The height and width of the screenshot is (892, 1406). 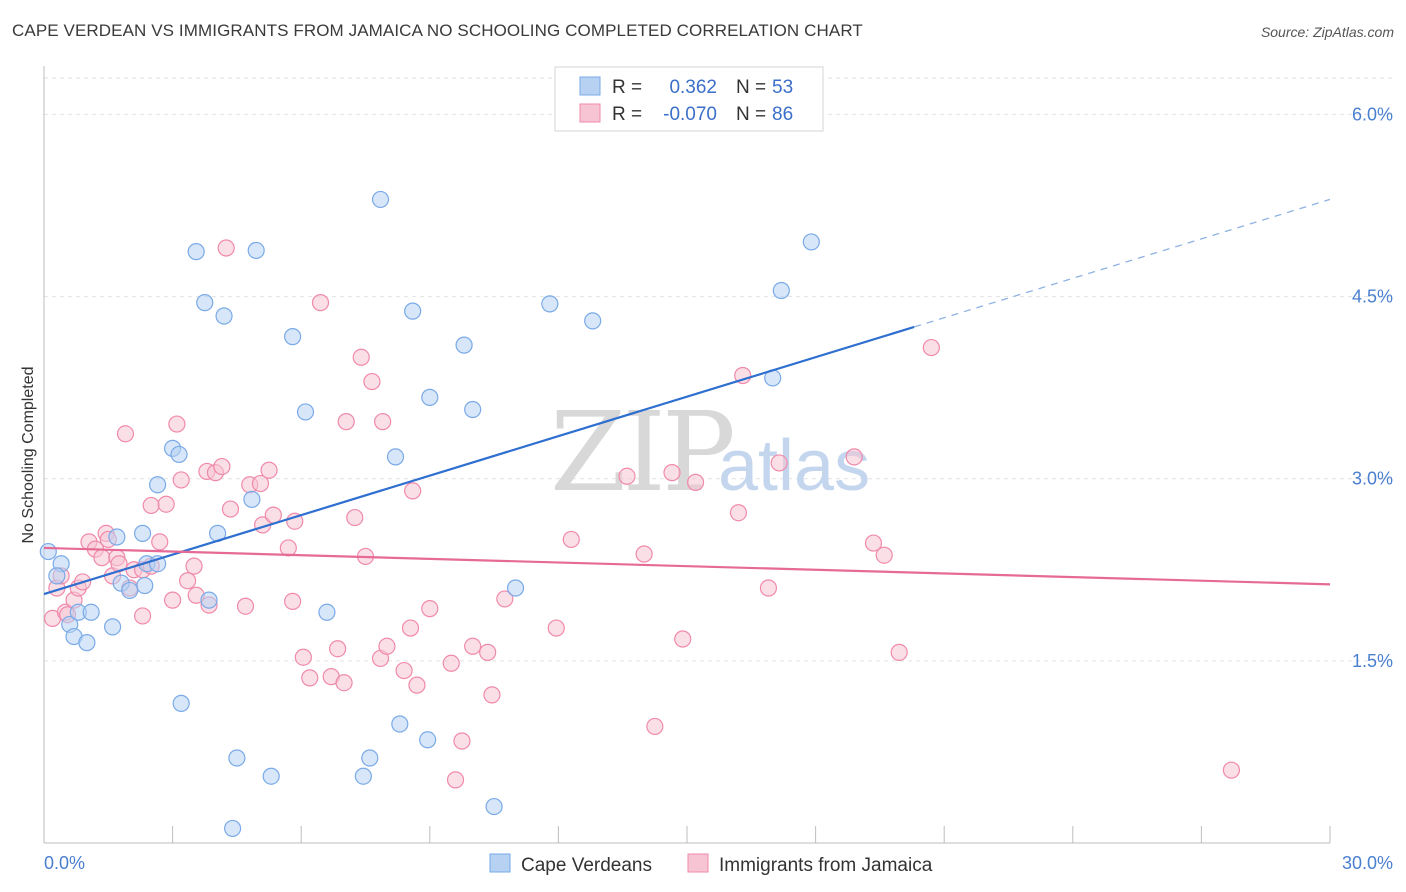 What do you see at coordinates (590, 113) in the screenshot?
I see `legend-swatch-pink` at bounding box center [590, 113].